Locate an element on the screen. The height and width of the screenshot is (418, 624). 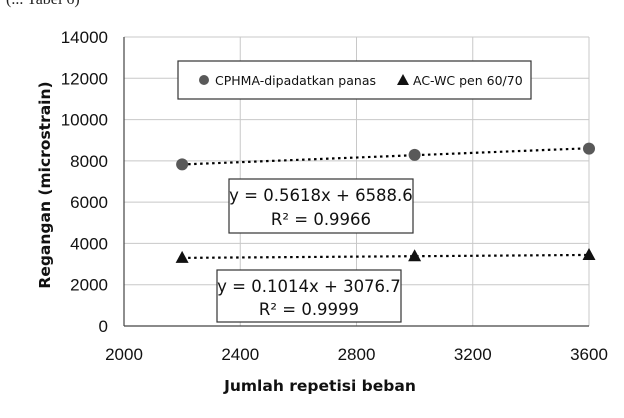
y-tick-label: 12000 is located at coordinates (84, 78).